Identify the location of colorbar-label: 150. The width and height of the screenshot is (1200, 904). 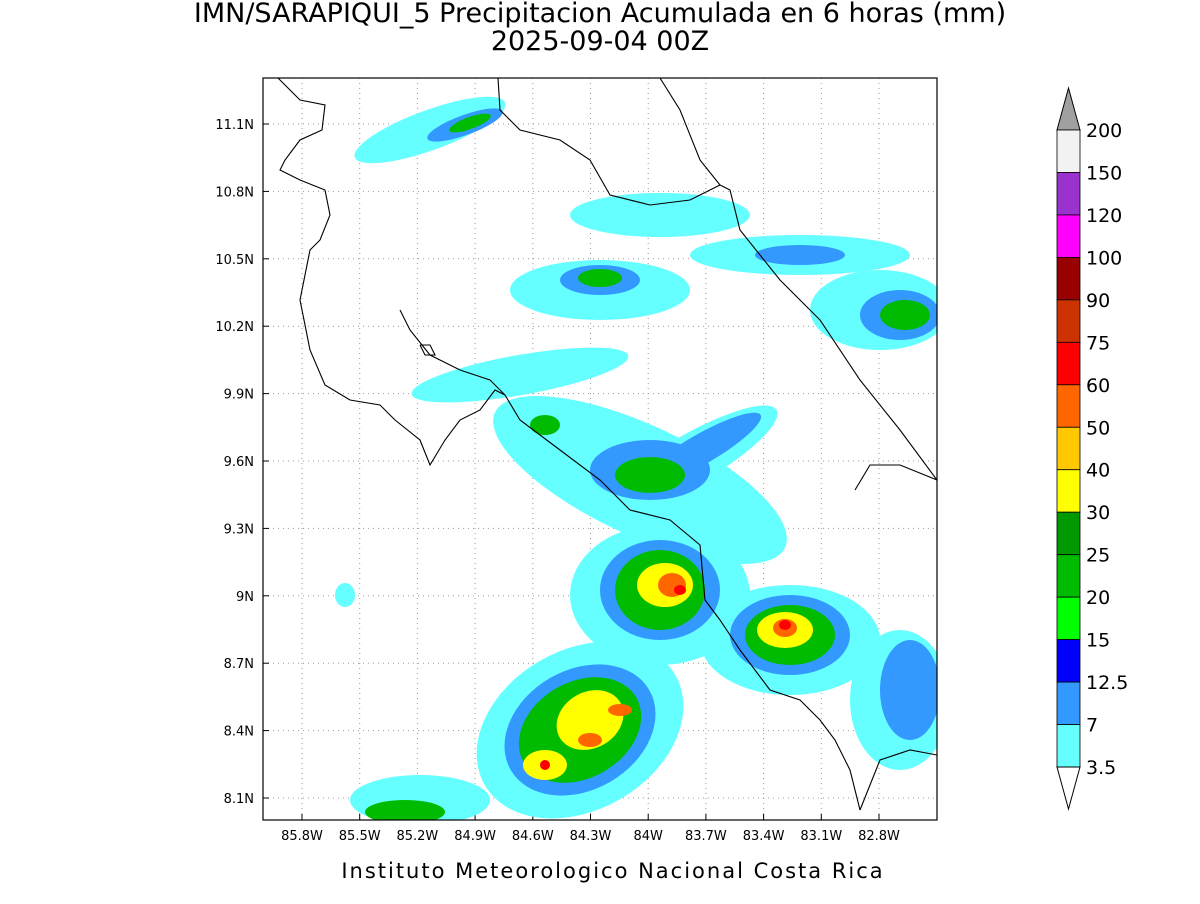
(1104, 173).